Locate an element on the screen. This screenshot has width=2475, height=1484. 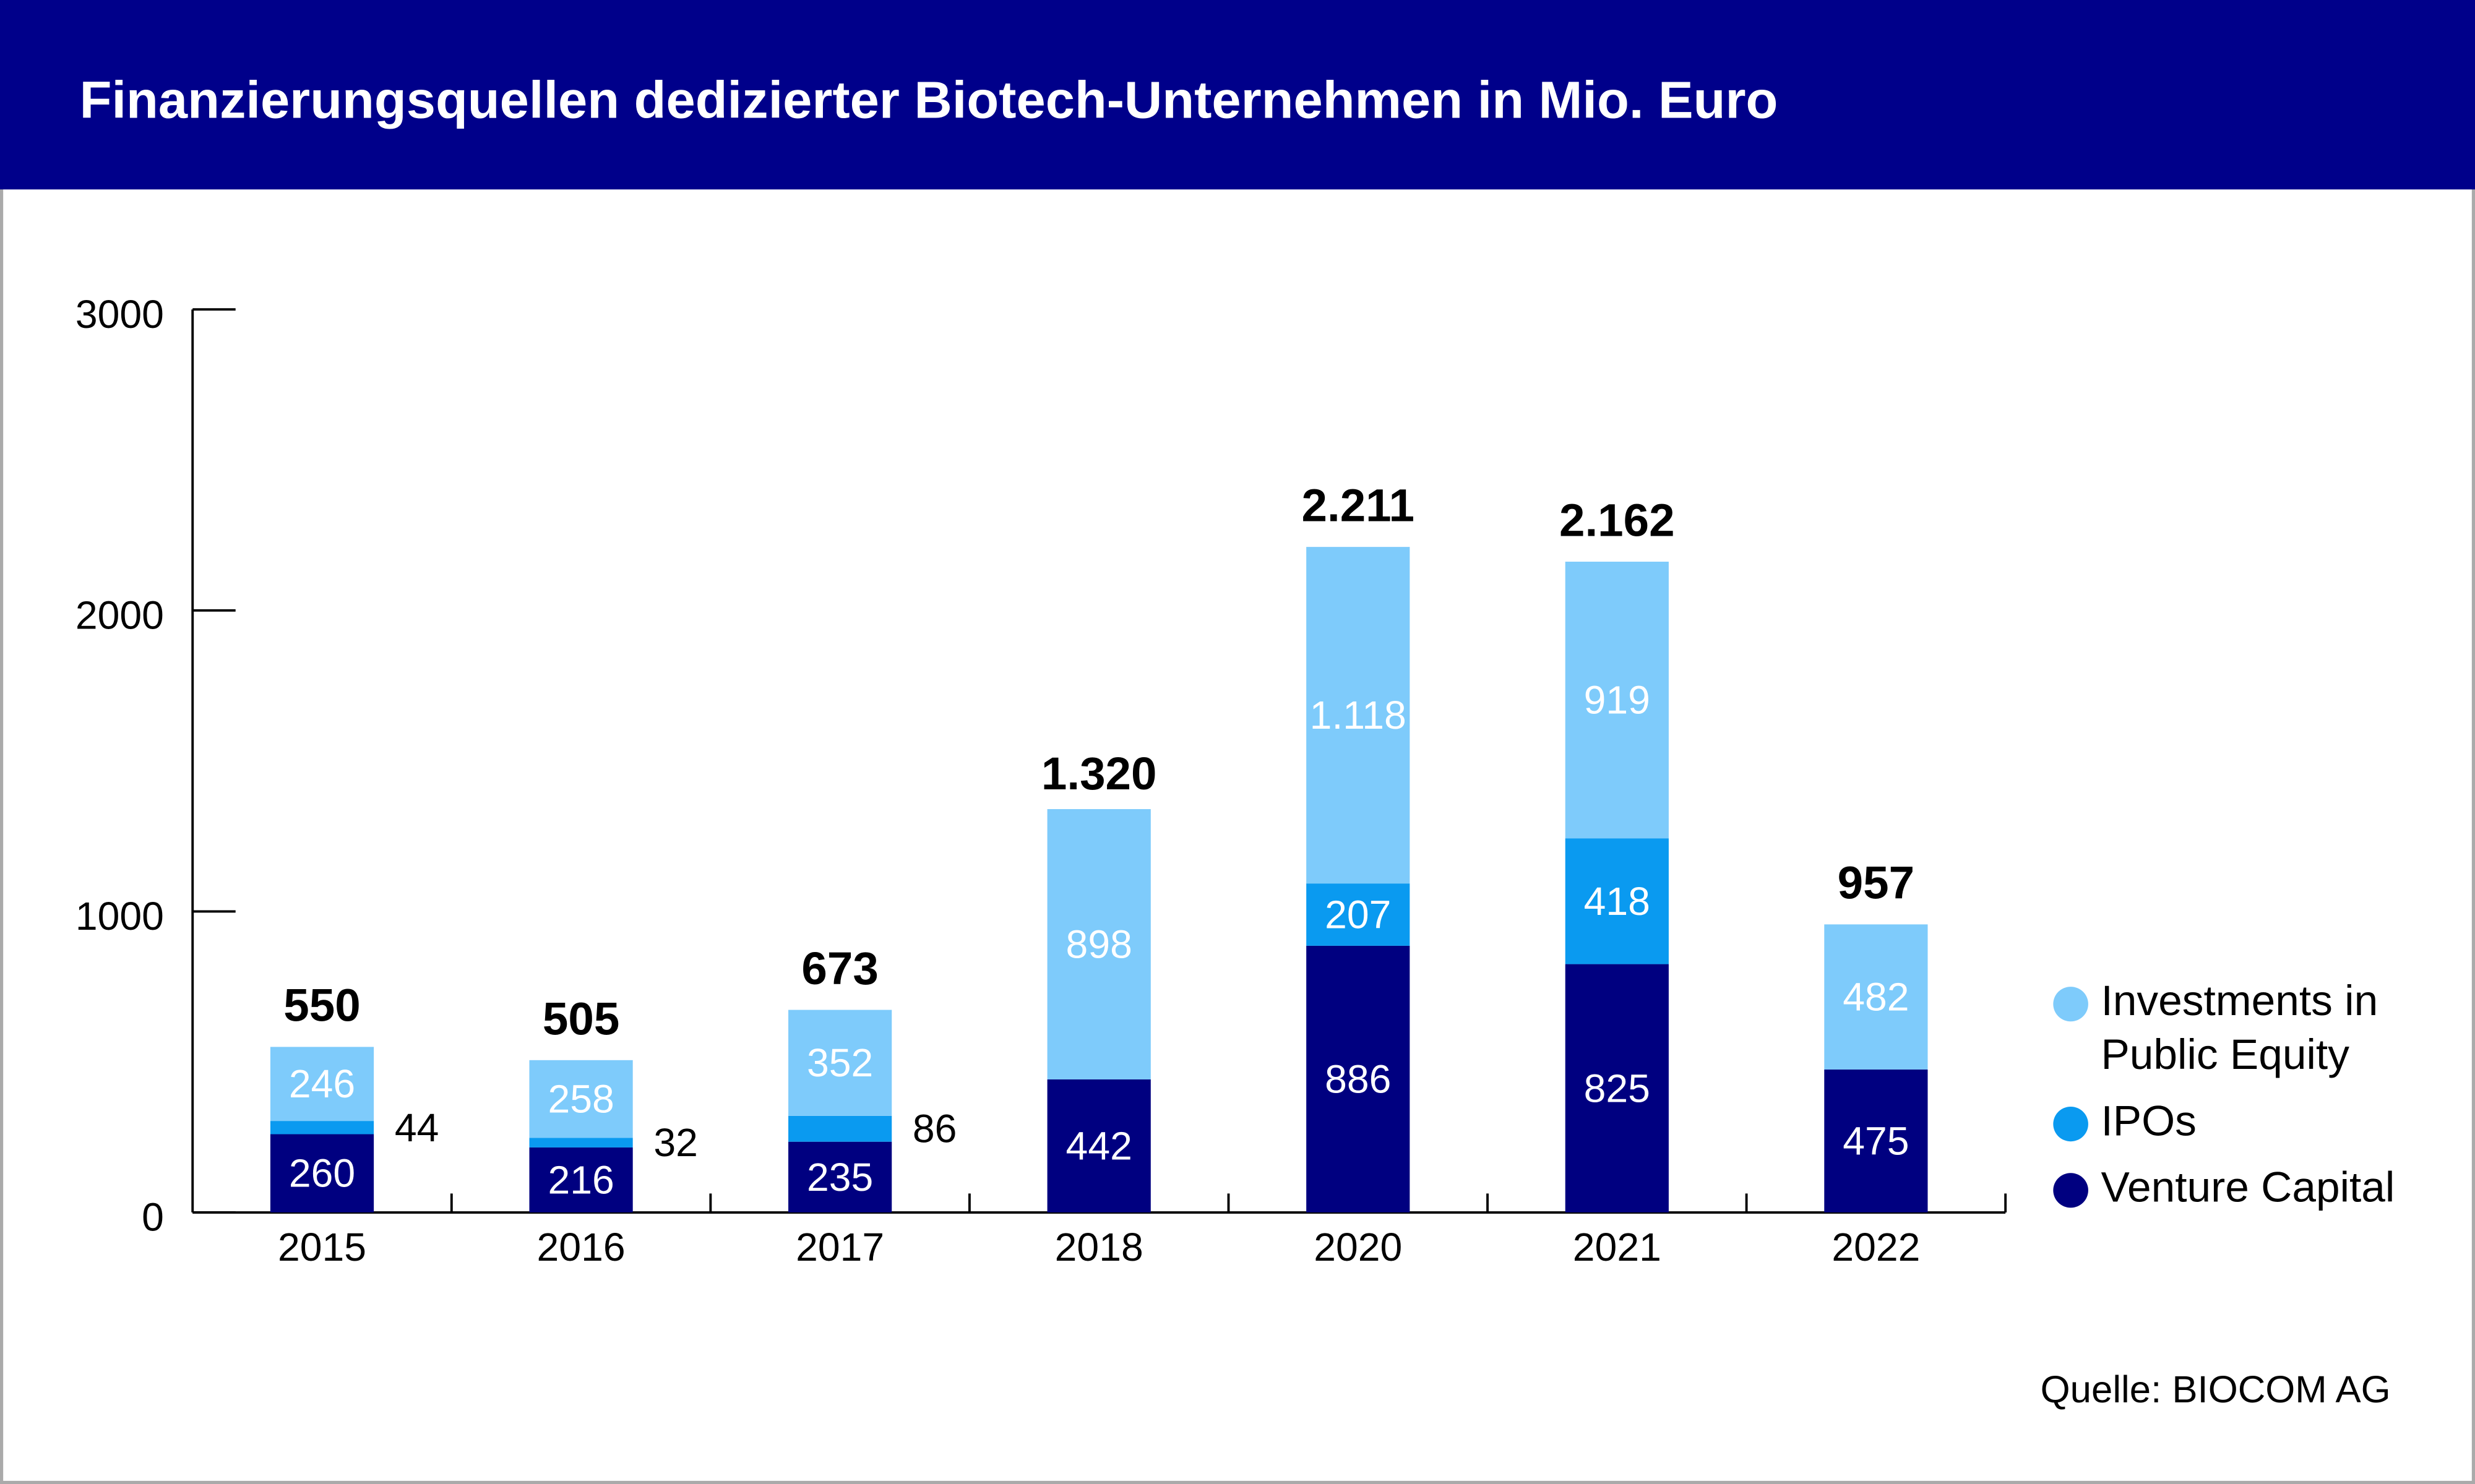
x-tick-label: 2020 is located at coordinates (1358, 1247).